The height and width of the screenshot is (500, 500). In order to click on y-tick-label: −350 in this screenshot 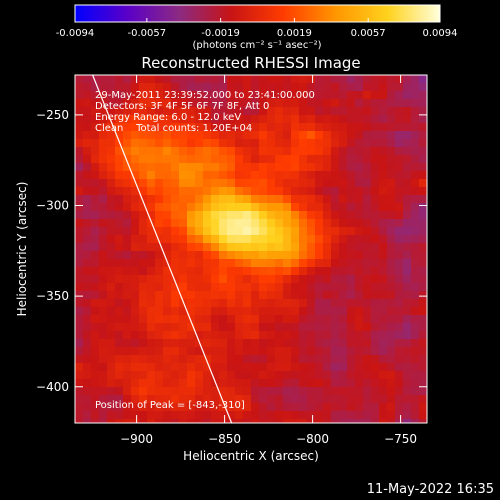, I will do `click(52, 296)`.